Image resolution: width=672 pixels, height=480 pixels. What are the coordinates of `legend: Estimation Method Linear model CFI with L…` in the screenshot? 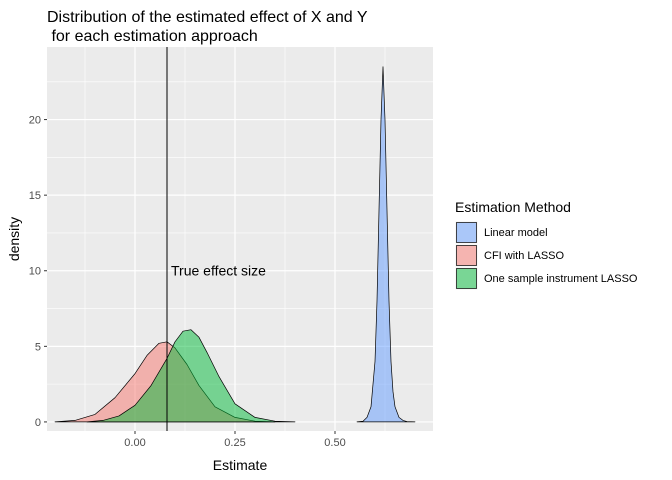 It's located at (546, 244).